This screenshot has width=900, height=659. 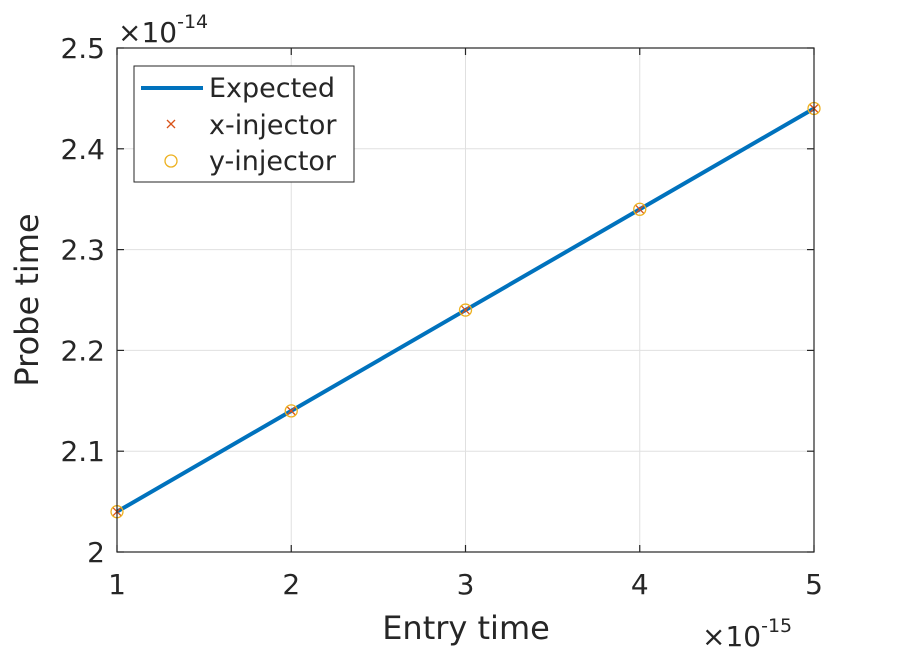 What do you see at coordinates (82, 250) in the screenshot?
I see `y-tick-label: 2.3` at bounding box center [82, 250].